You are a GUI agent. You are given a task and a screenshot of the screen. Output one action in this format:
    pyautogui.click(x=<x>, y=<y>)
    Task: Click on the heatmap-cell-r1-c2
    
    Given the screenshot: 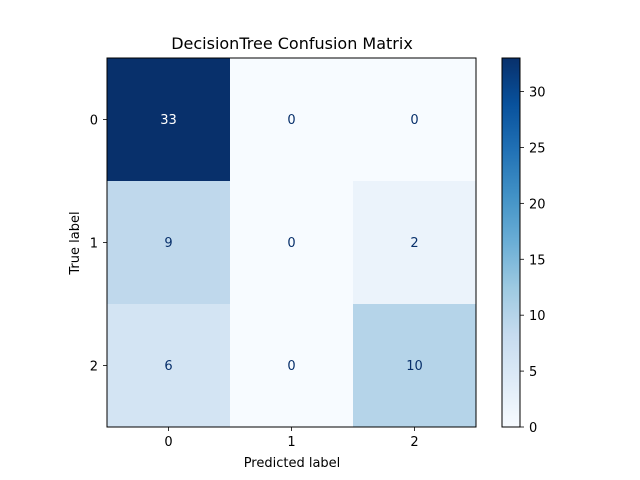 What is the action you would take?
    pyautogui.click(x=415, y=243)
    